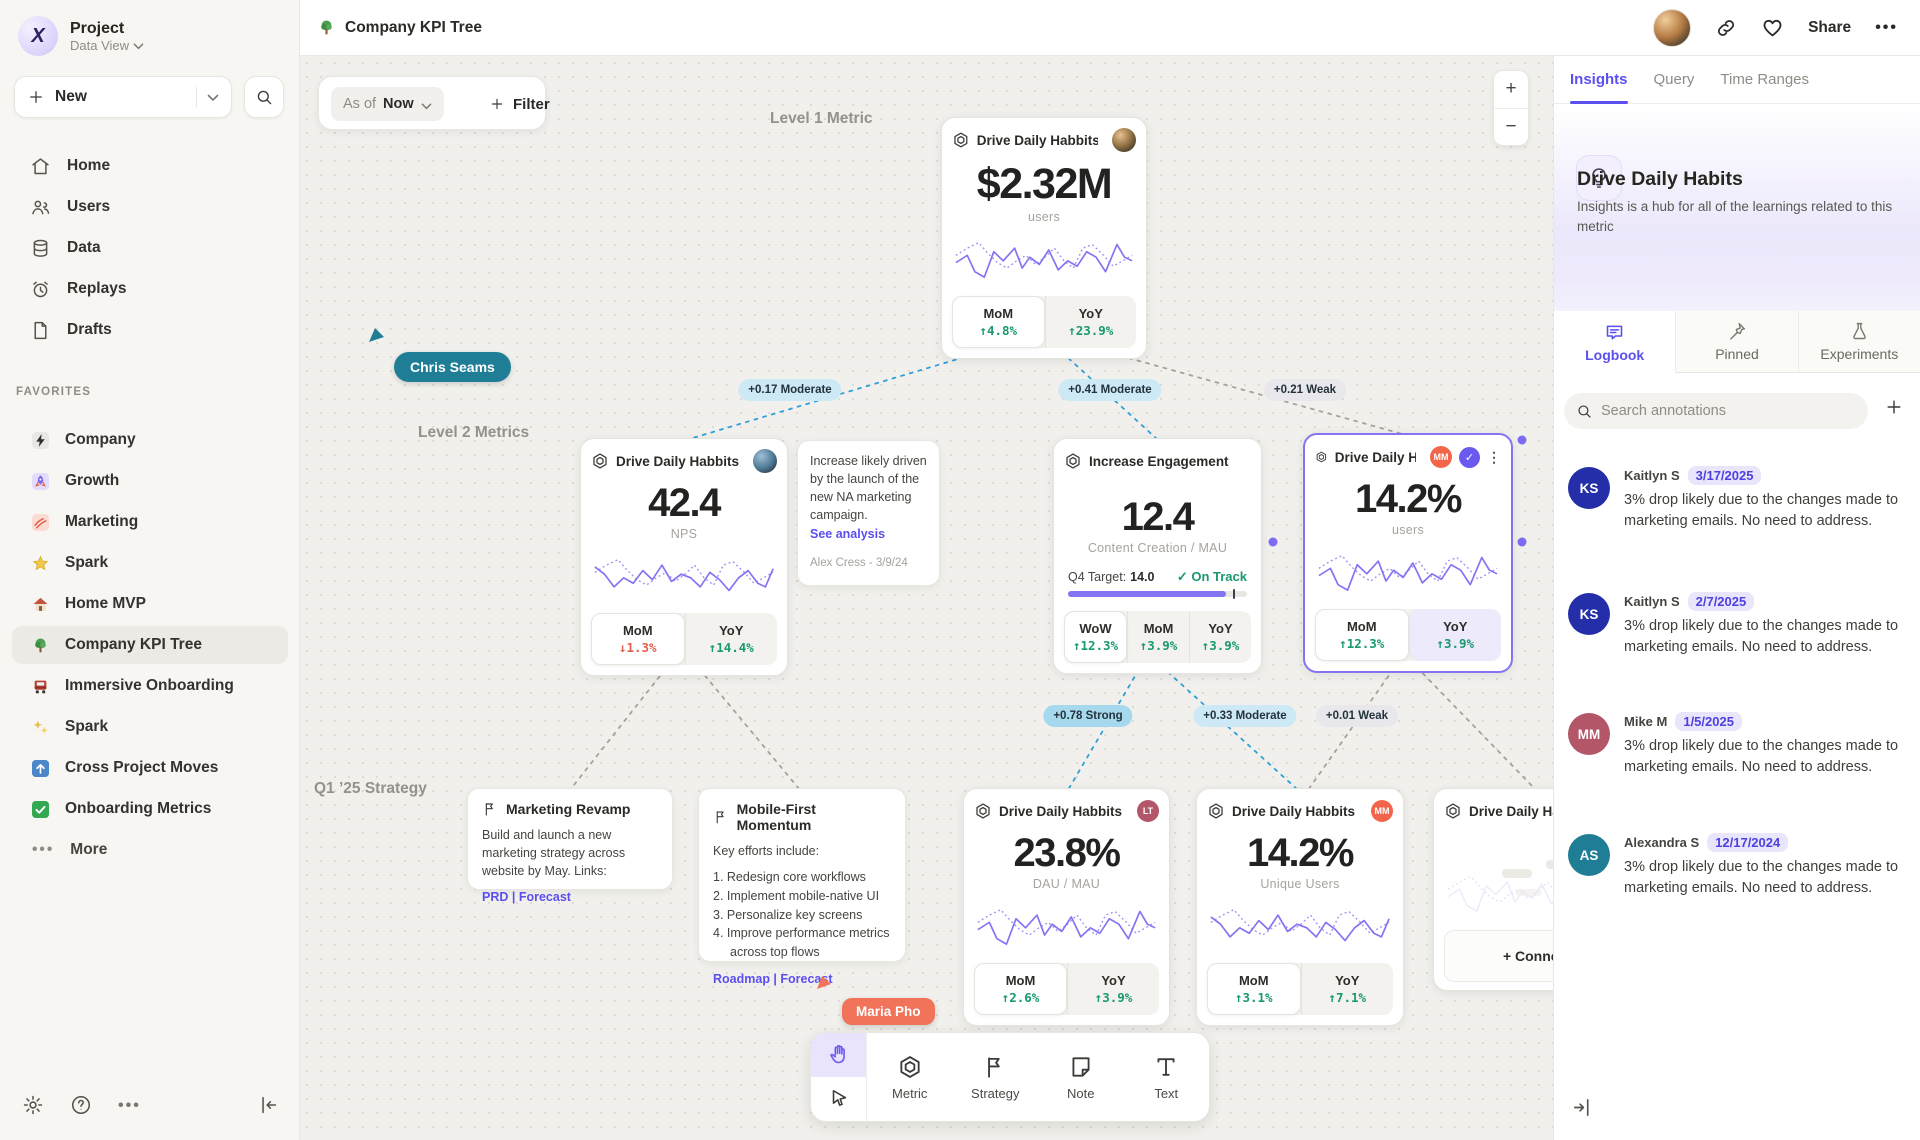 The image size is (1920, 1140). Describe the element at coordinates (213, 97) in the screenshot. I see `chevron-down-icon` at that location.